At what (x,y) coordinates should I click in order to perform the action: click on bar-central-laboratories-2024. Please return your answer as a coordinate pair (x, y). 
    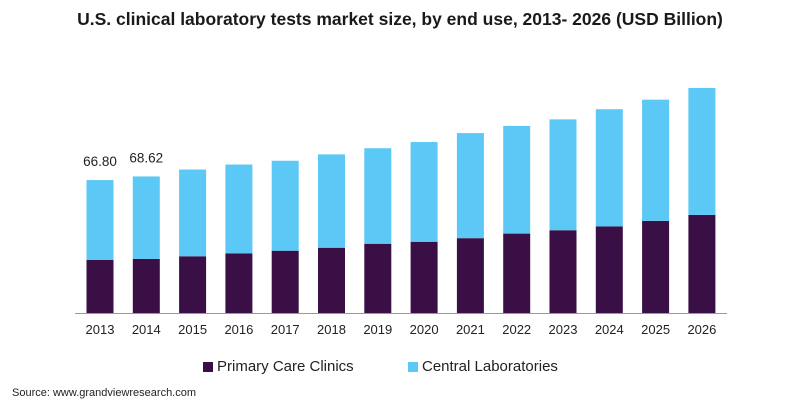
    Looking at the image, I should click on (609, 168).